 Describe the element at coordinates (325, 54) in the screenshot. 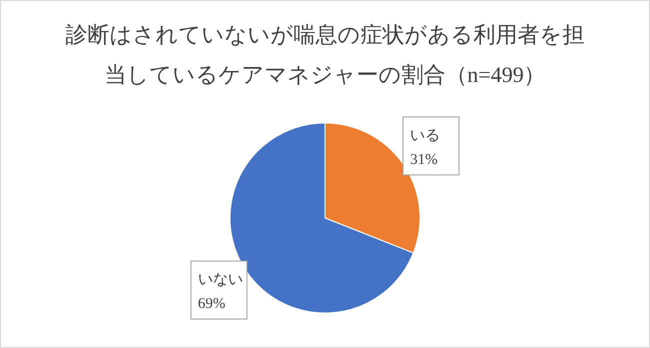

I see `chart-title: 診断はされていないが喘息の症状がある利用者を担当しているケアマネジャーの割合（n=499）` at that location.